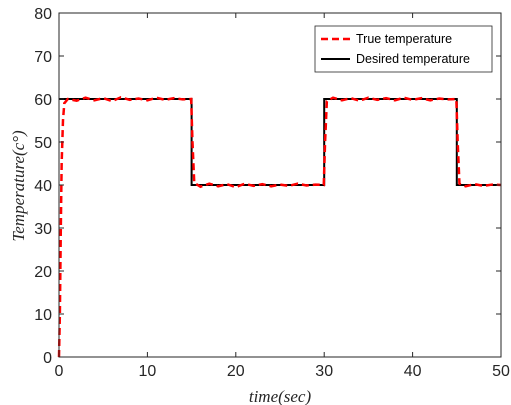 The height and width of the screenshot is (405, 511). What do you see at coordinates (59, 371) in the screenshot?
I see `x-tick-label: 0` at bounding box center [59, 371].